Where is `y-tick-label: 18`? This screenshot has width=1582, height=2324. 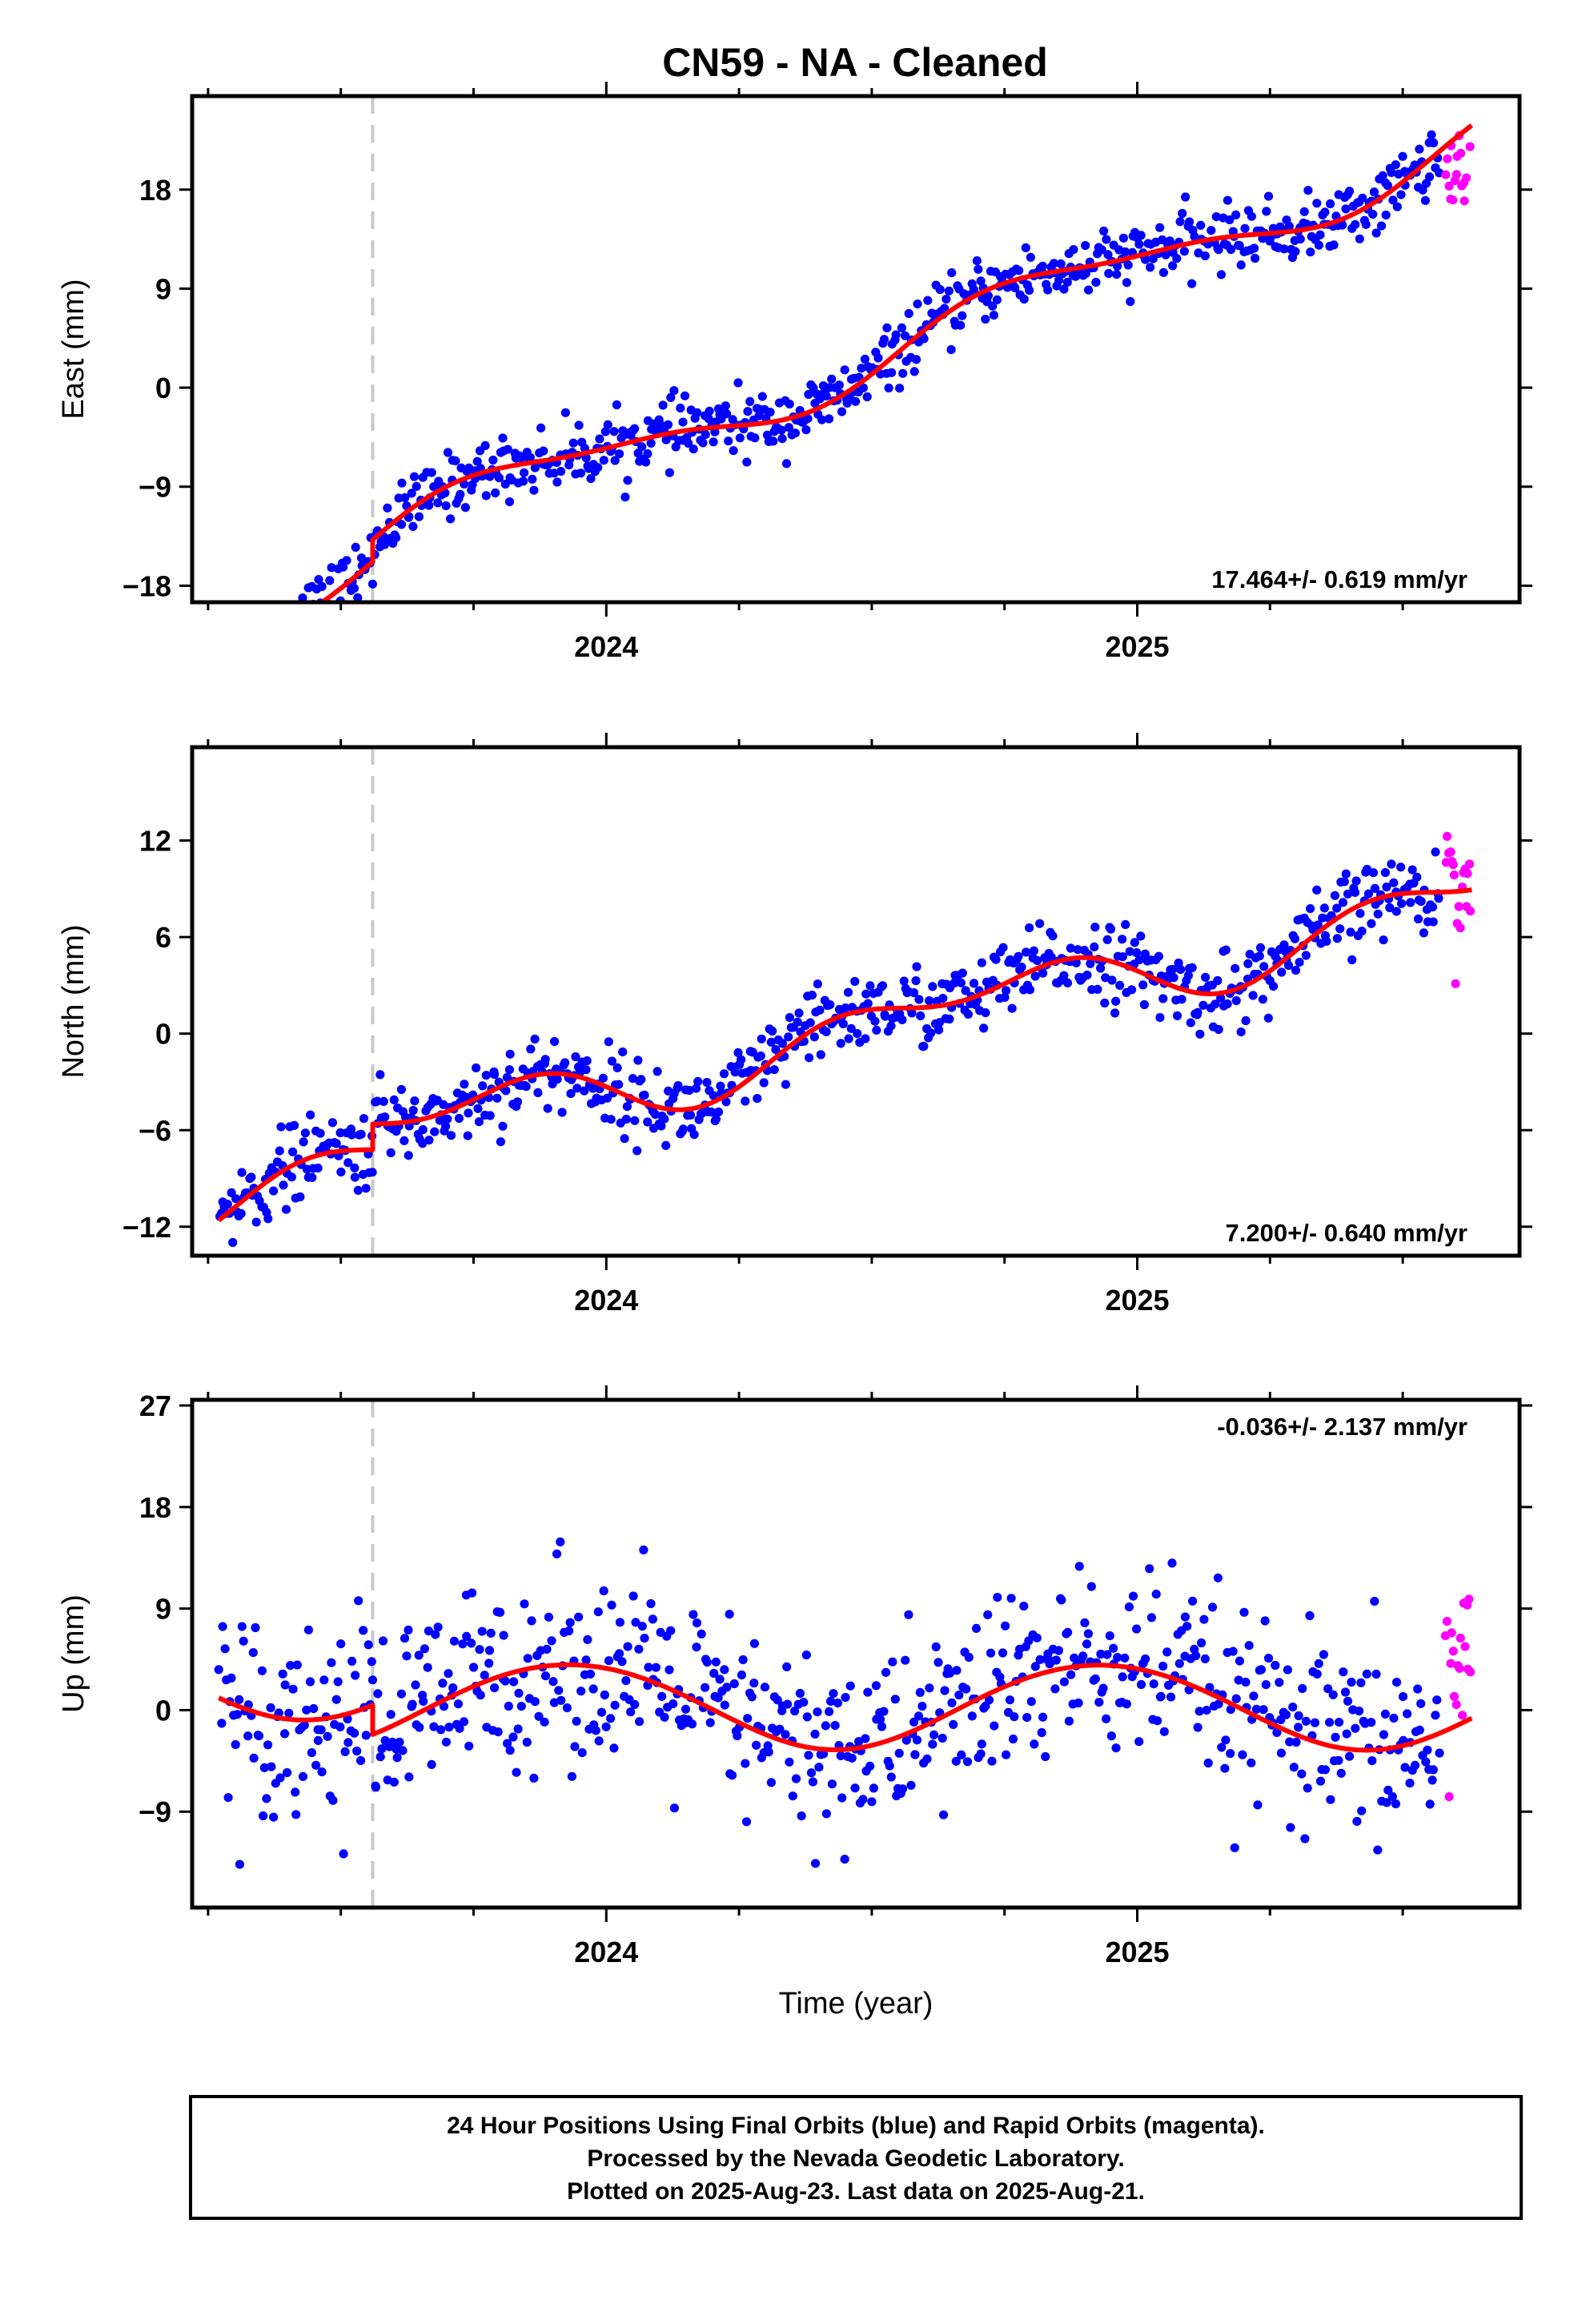 y-tick-label: 18 is located at coordinates (155, 190).